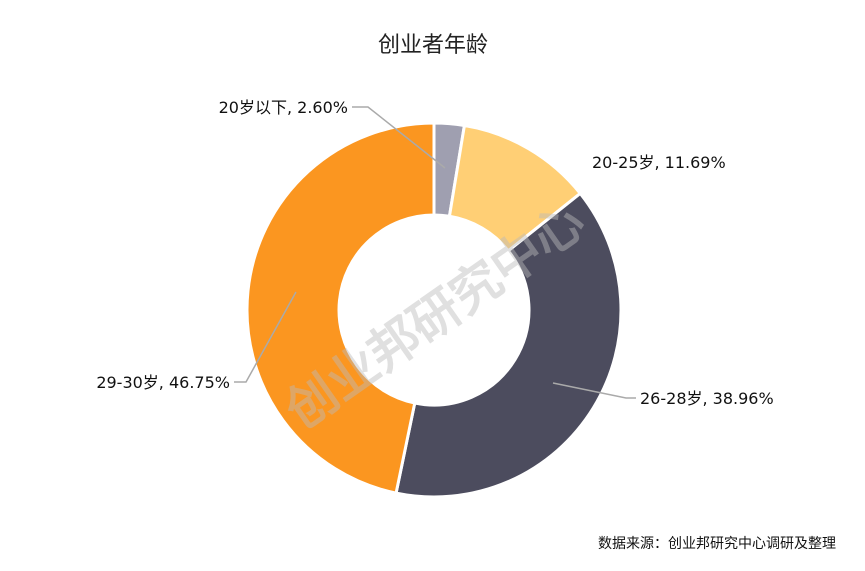  Describe the element at coordinates (283, 107) in the screenshot. I see `data-label-0: 20岁以下, 2.60%` at that location.